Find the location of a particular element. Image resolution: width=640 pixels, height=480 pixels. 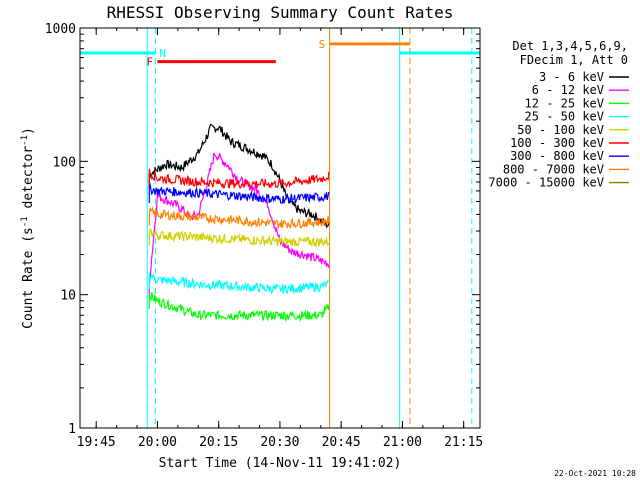

legend-label-6-12-kev: 6 - 12 keV is located at coordinates (568, 90).